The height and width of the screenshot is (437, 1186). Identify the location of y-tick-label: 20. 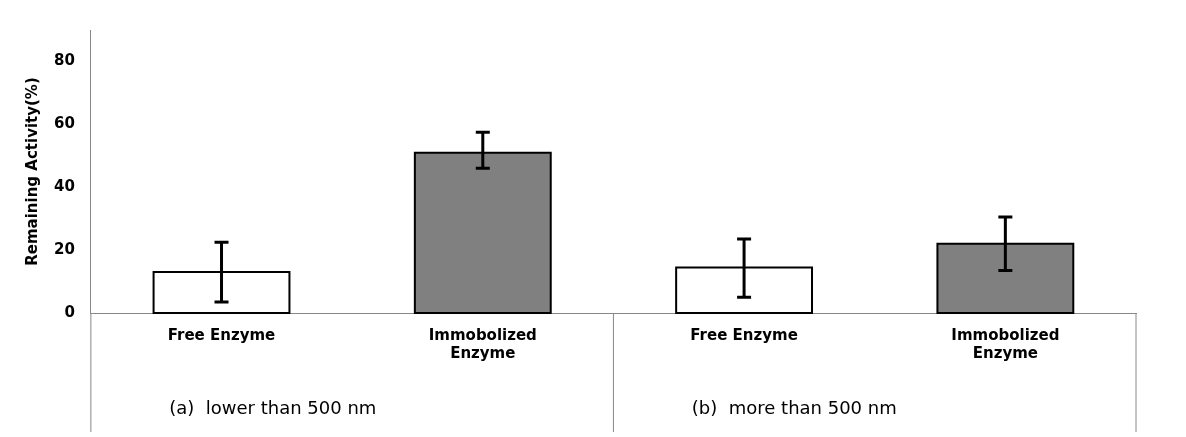
(64, 249).